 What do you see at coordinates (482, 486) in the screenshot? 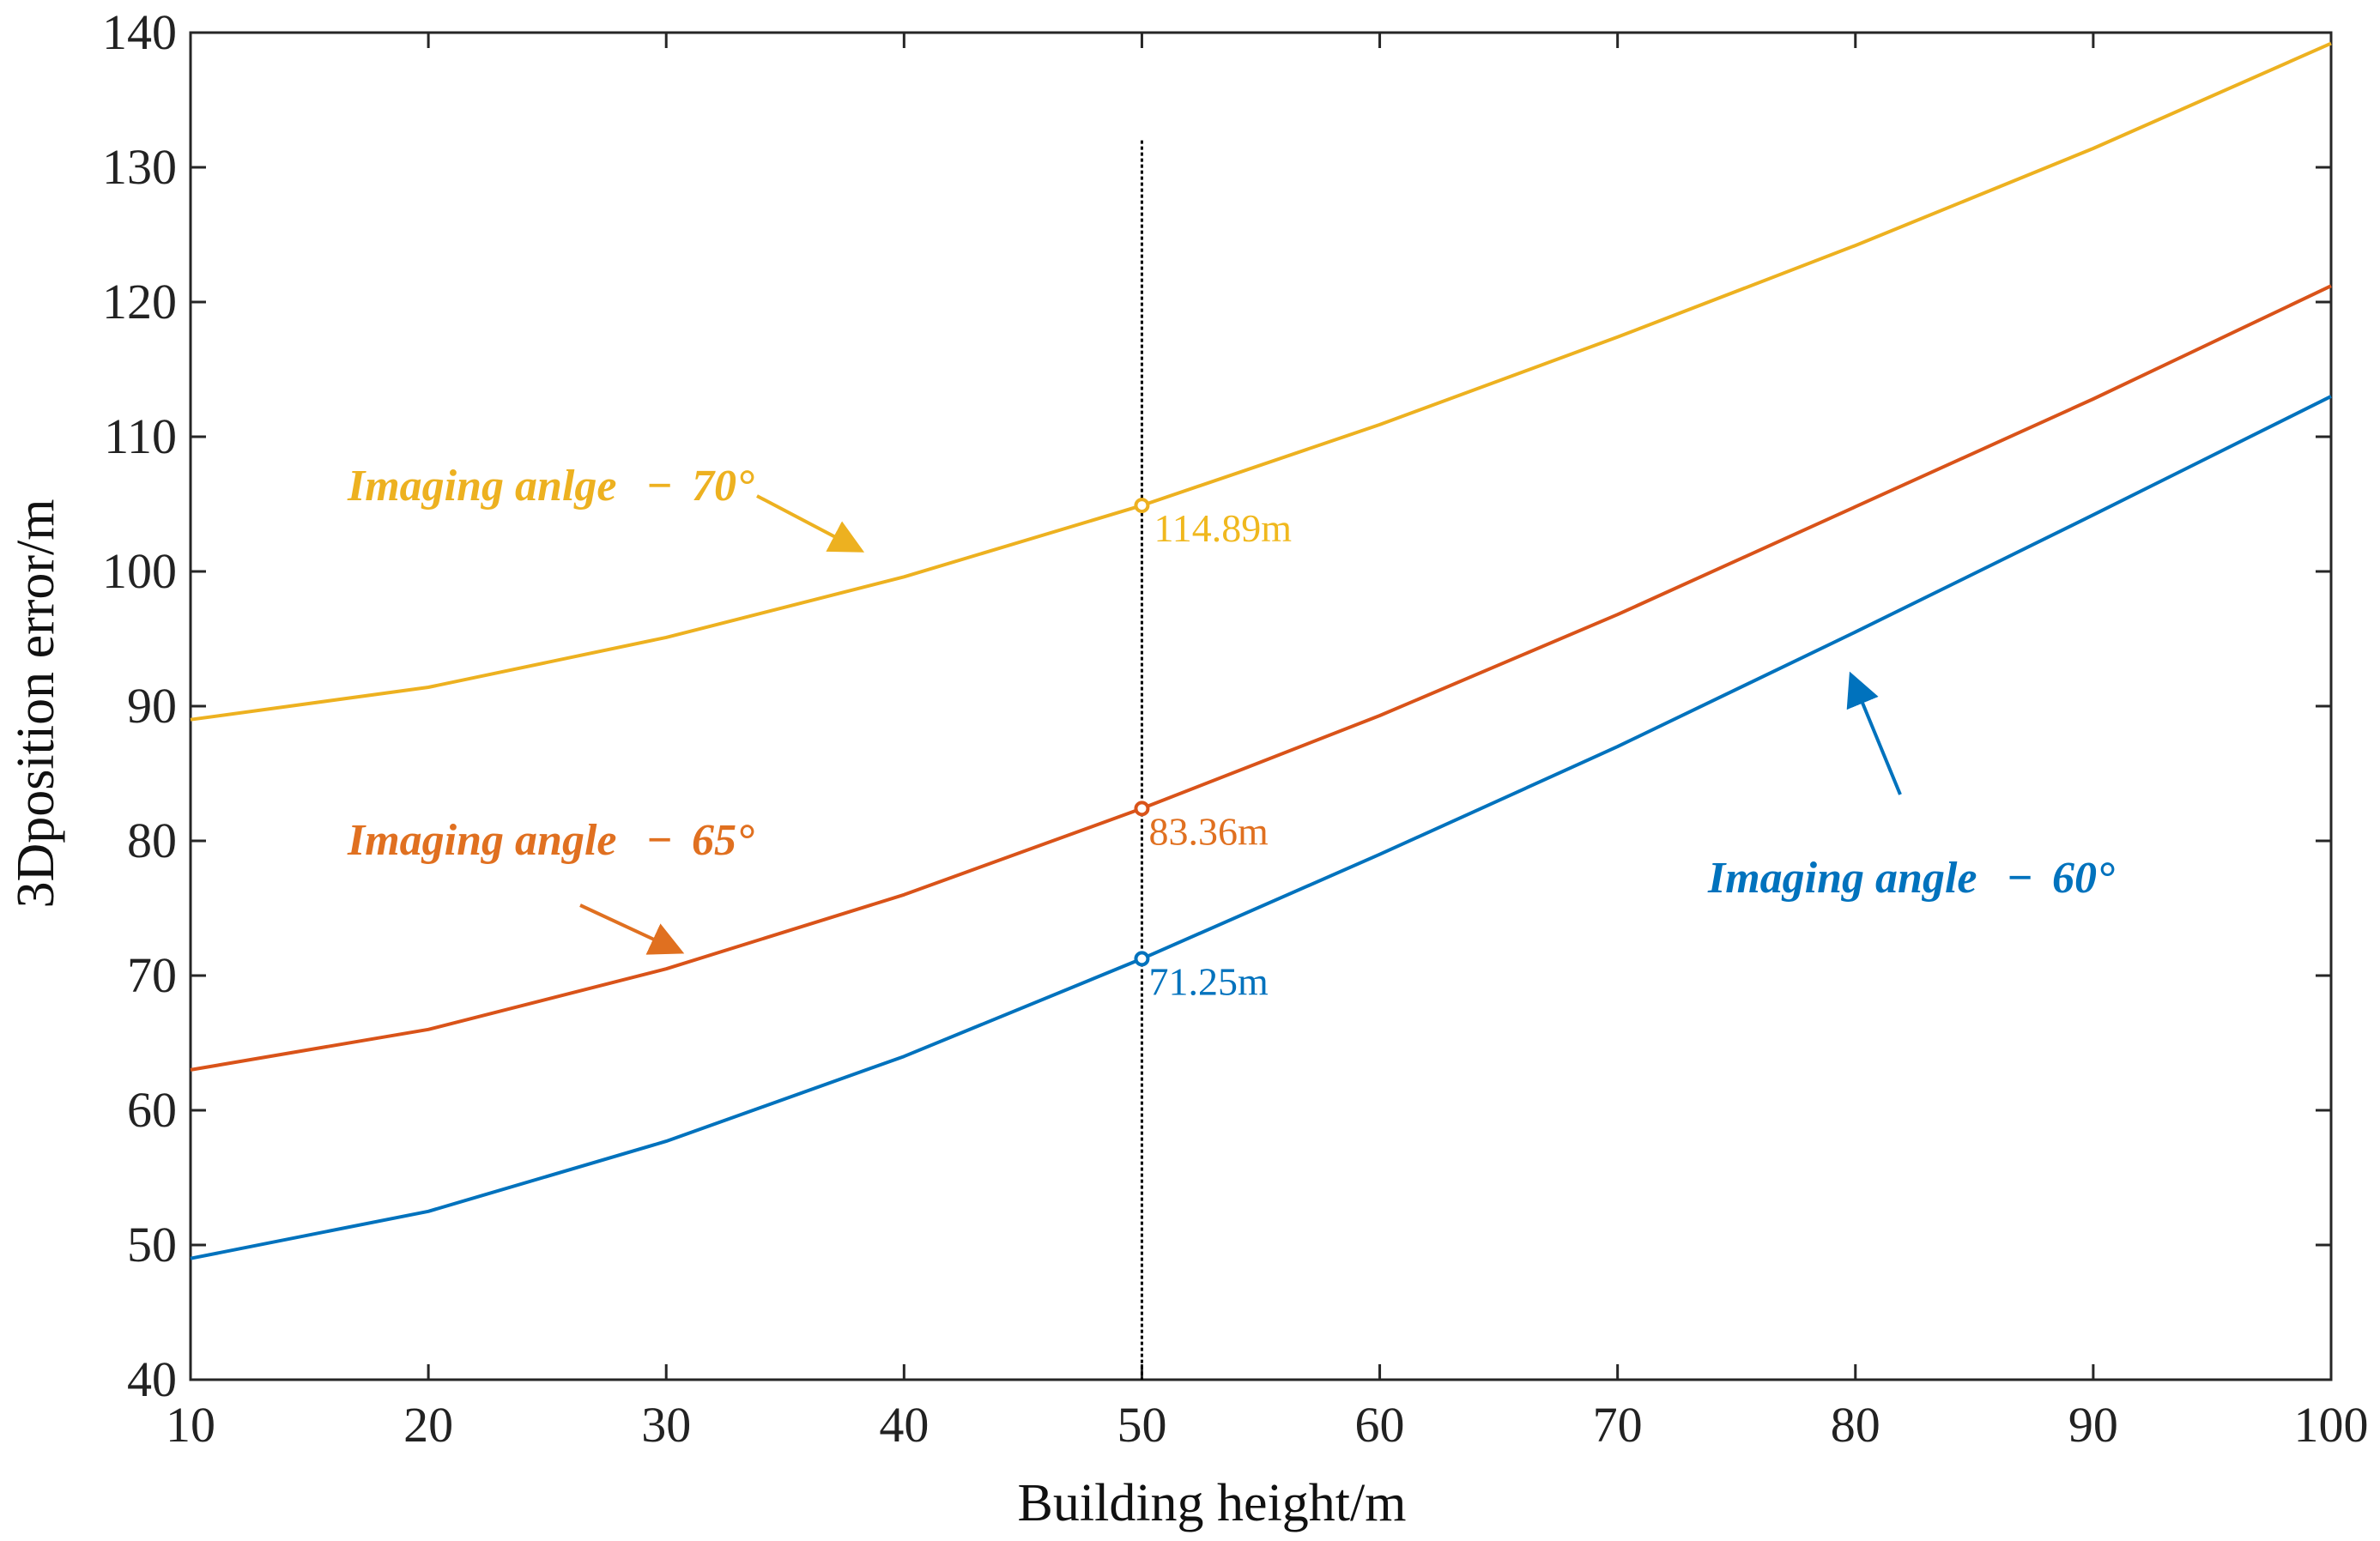
I see `annotation-70-prefix: Imaging anlge` at bounding box center [482, 486].